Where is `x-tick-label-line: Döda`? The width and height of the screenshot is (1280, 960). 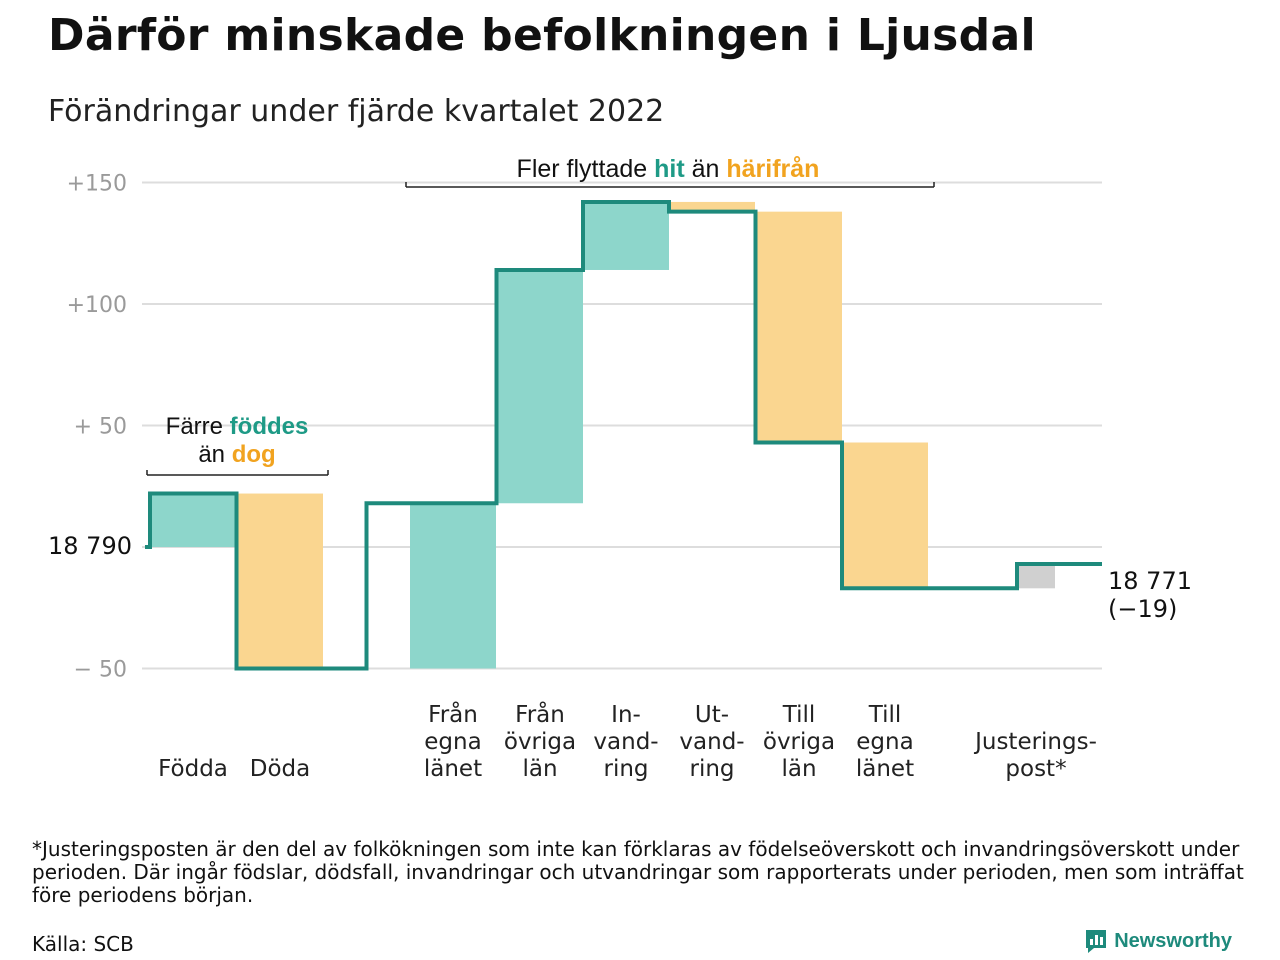
x-tick-label-line: Döda is located at coordinates (280, 769).